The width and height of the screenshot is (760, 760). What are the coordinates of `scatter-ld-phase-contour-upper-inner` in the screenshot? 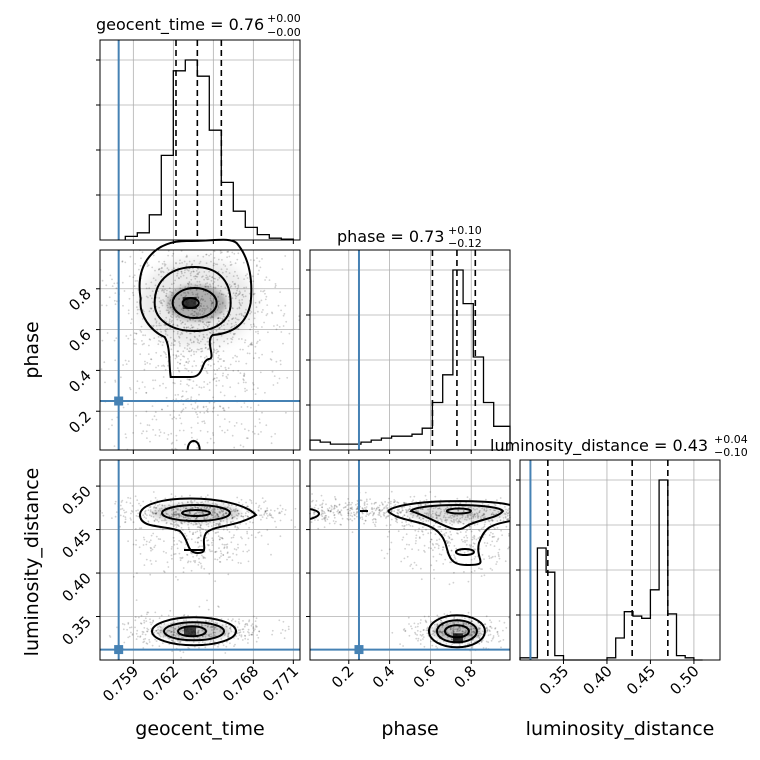 It's located at (458, 511).